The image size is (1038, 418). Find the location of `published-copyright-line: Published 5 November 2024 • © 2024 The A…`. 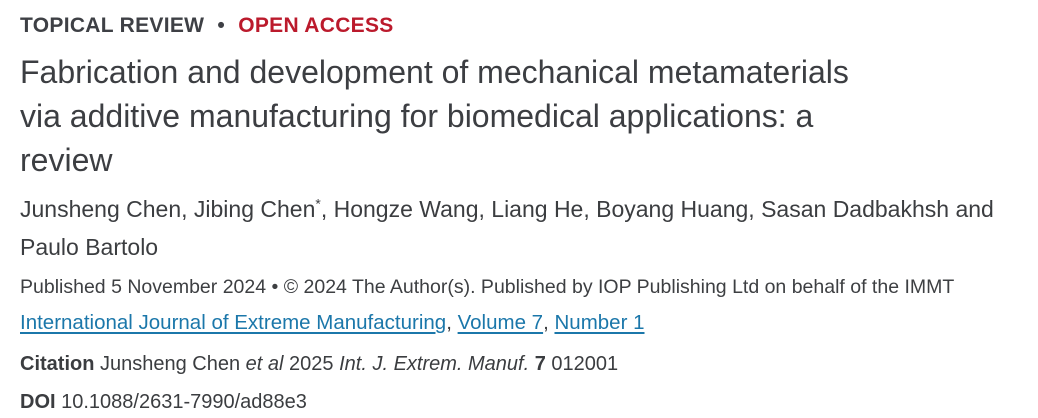

published-copyright-line: Published 5 November 2024 • © 2024 The A… is located at coordinates (487, 287).